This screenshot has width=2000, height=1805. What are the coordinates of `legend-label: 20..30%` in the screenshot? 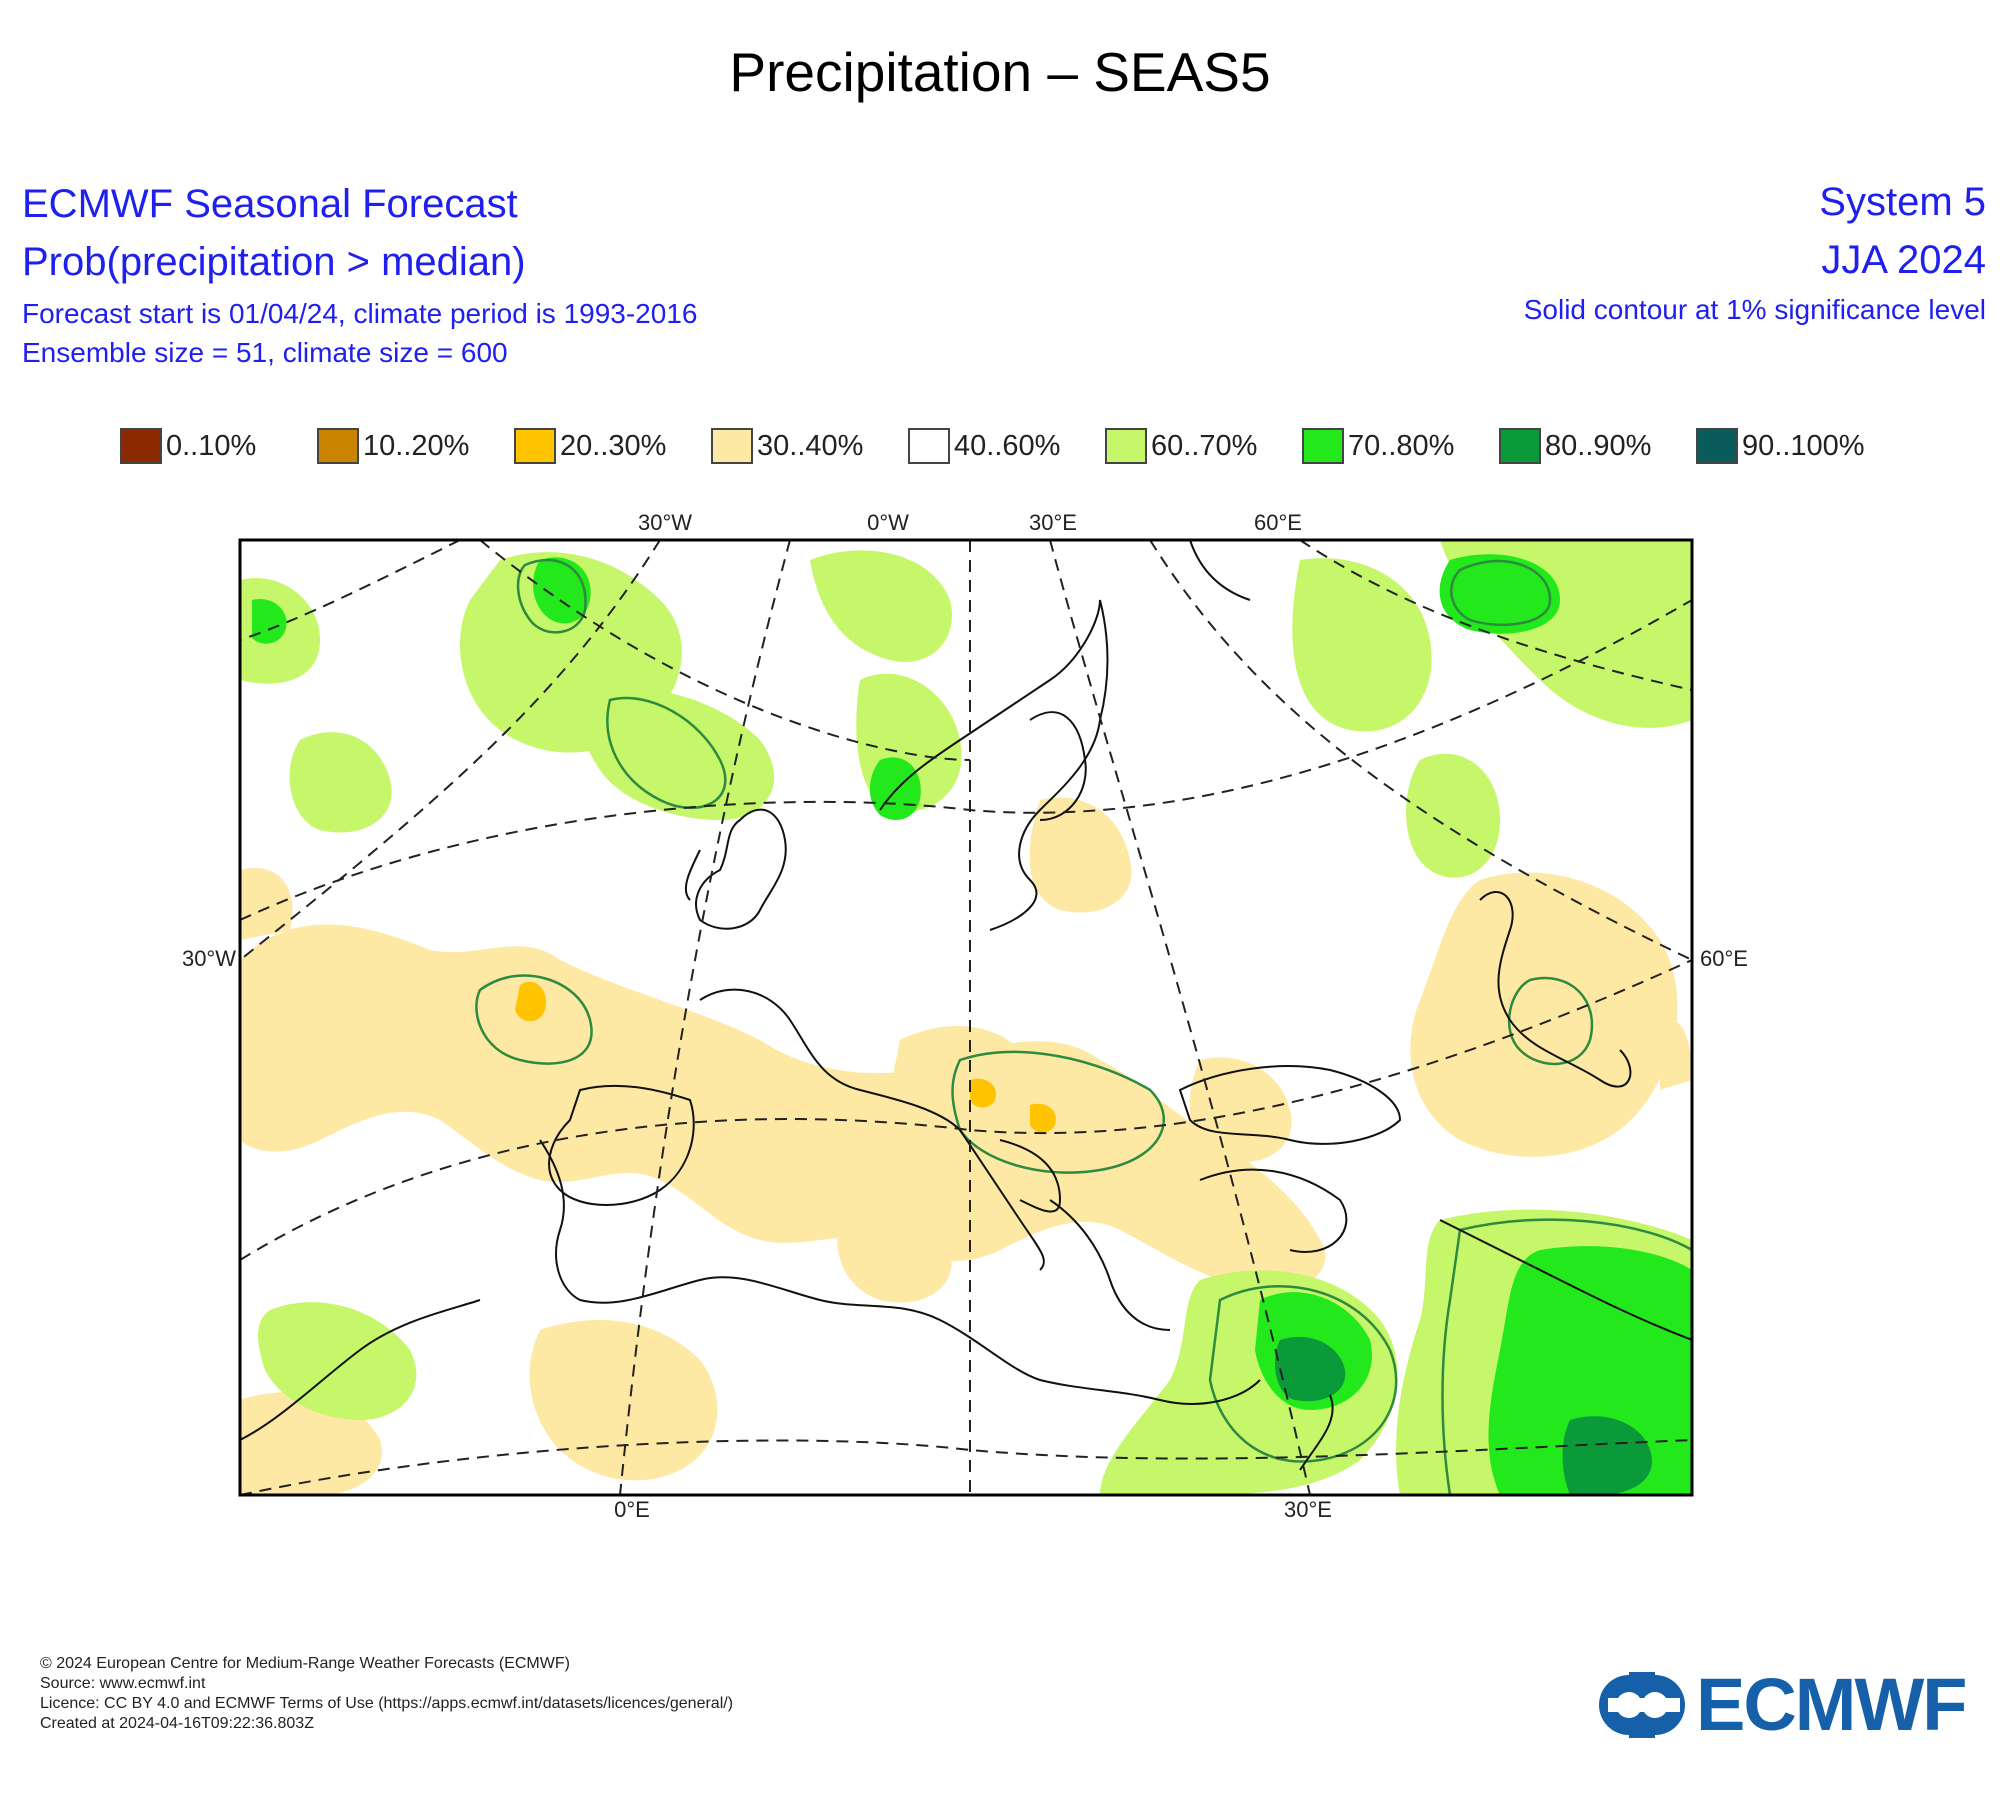 It's located at (613, 445).